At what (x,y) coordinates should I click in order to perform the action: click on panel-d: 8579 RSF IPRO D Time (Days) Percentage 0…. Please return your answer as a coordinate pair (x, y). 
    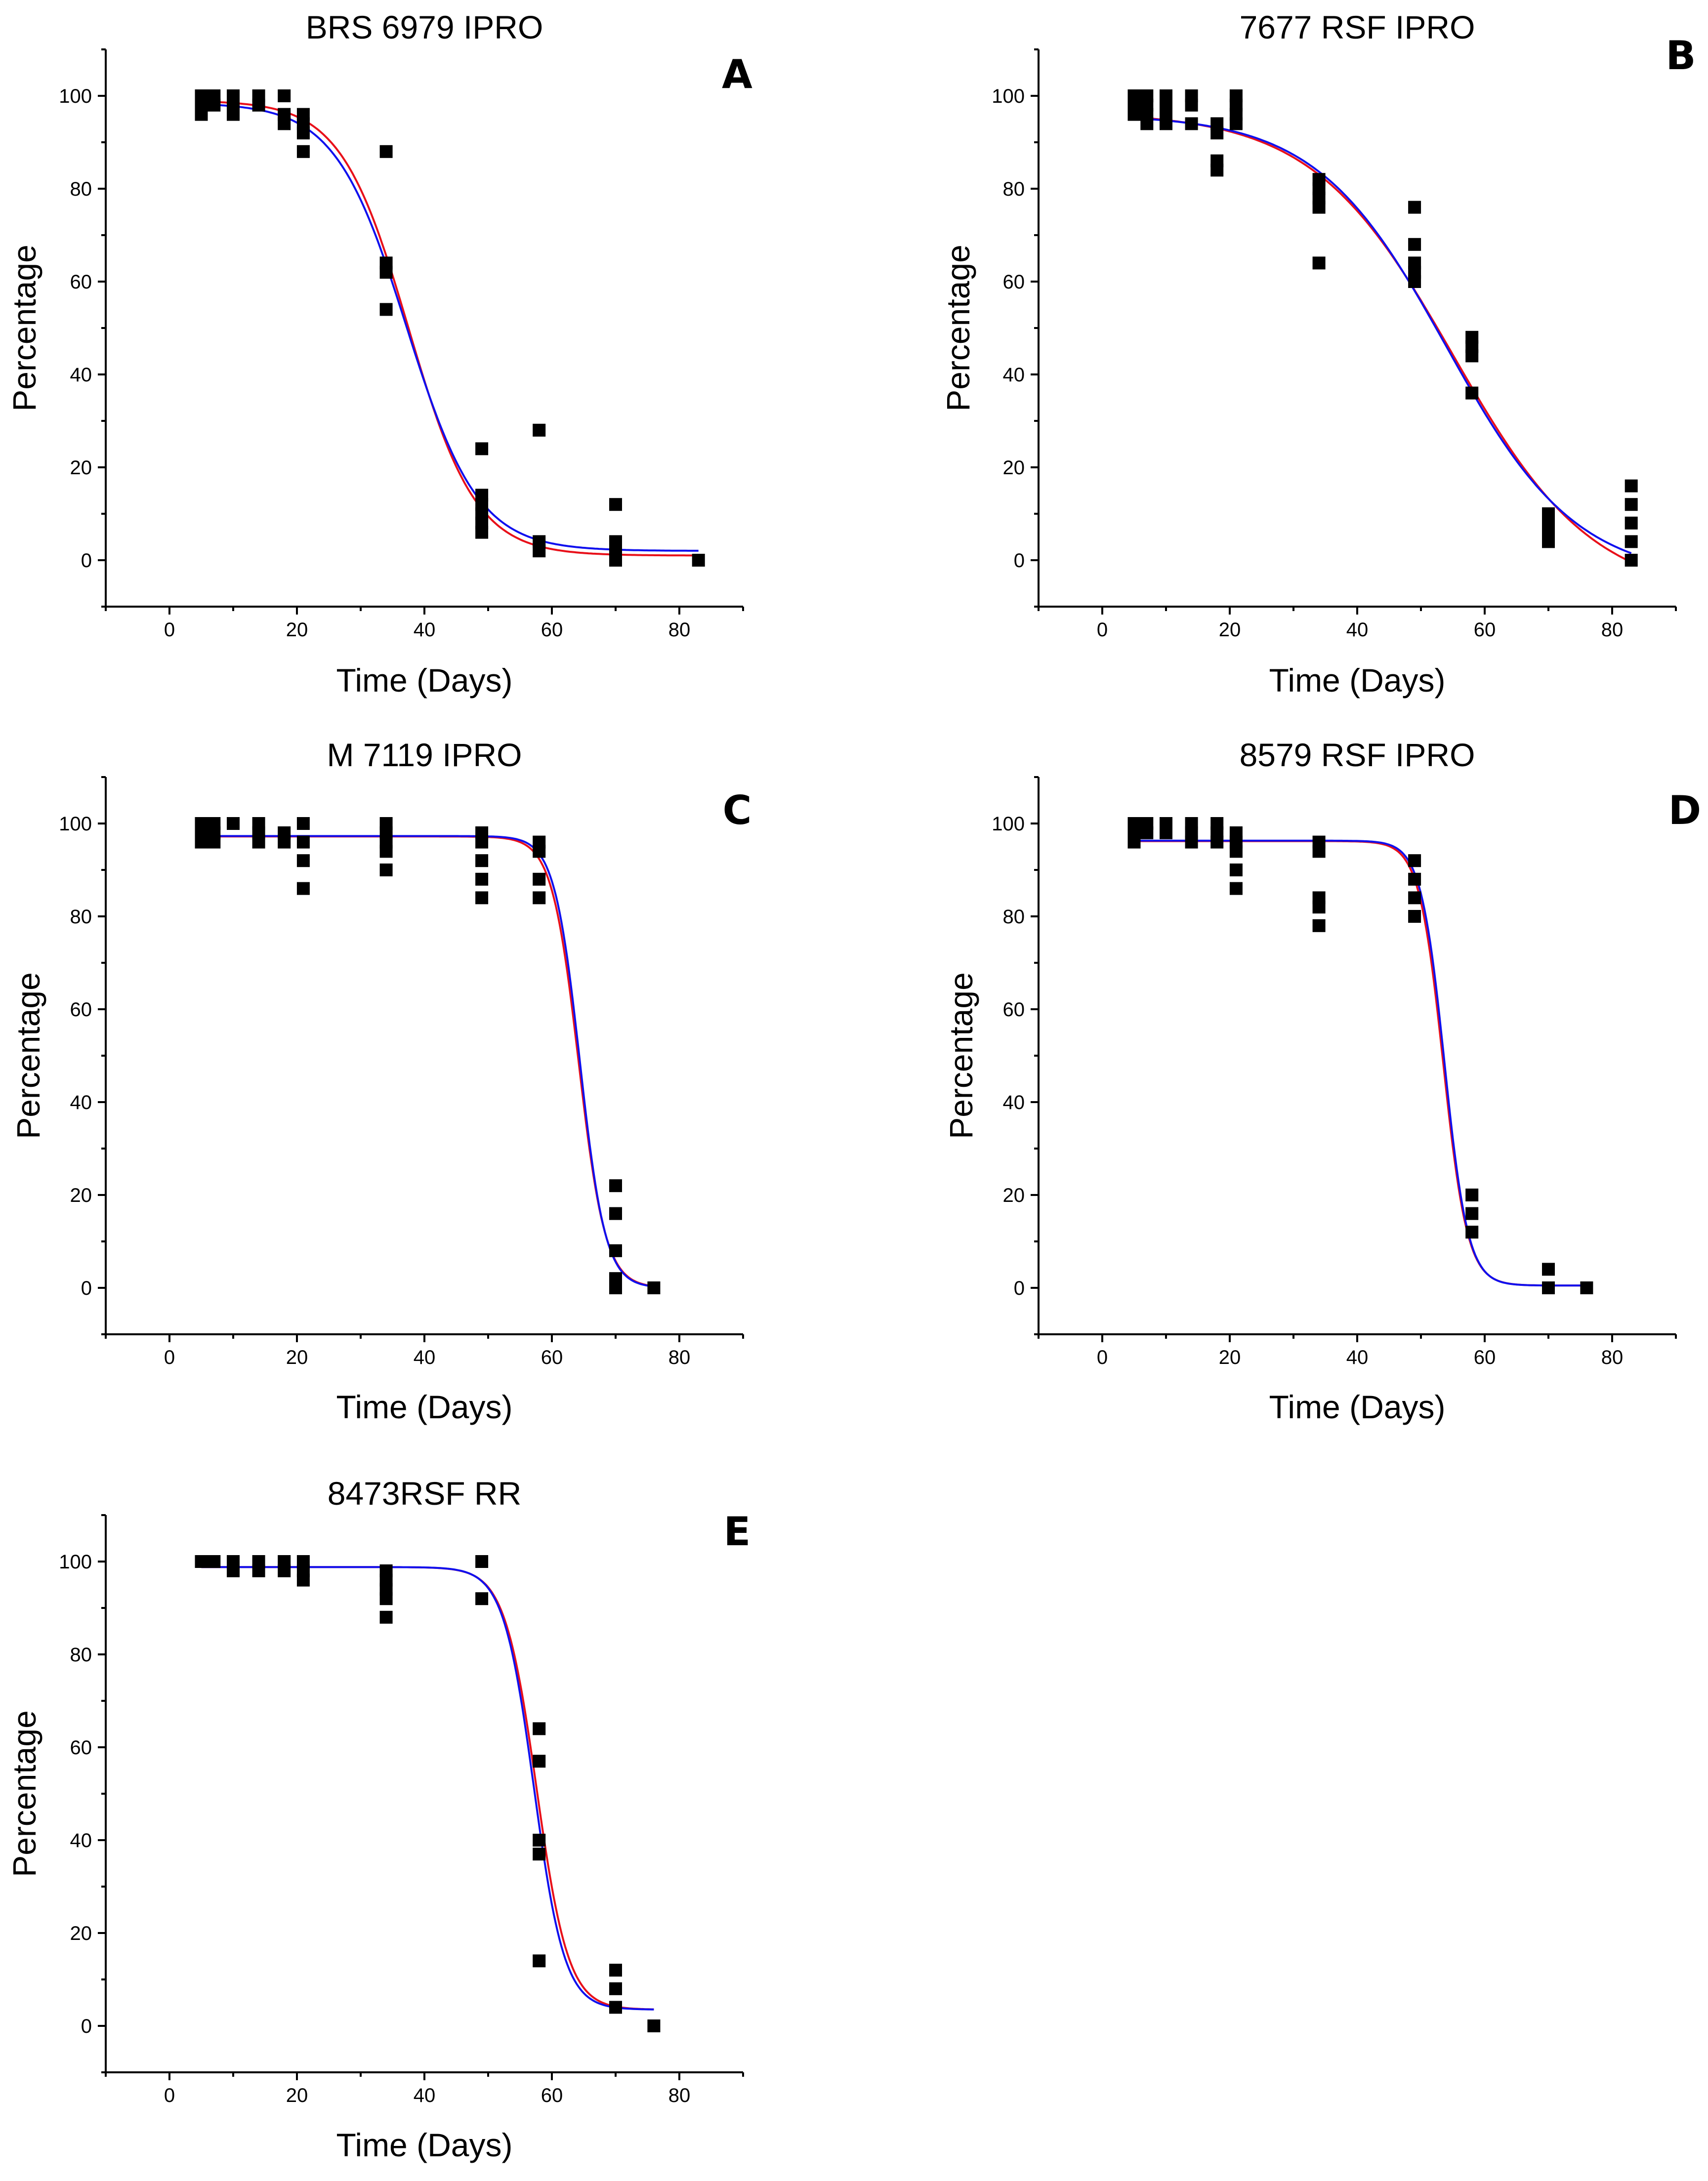
    Looking at the image, I should click on (1322, 1081).